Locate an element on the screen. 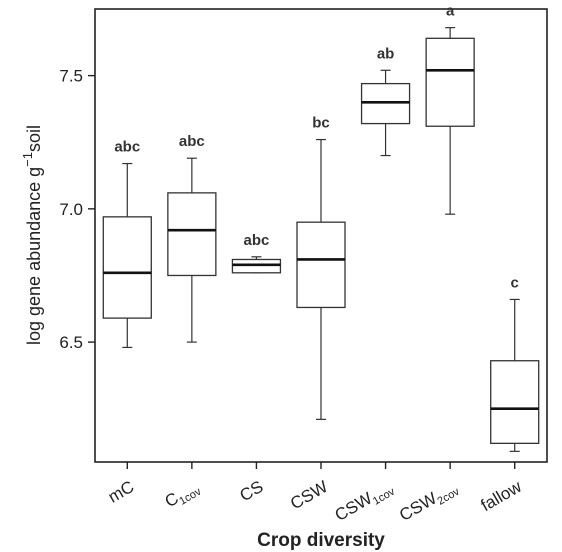  box-group: ab is located at coordinates (386, 100).